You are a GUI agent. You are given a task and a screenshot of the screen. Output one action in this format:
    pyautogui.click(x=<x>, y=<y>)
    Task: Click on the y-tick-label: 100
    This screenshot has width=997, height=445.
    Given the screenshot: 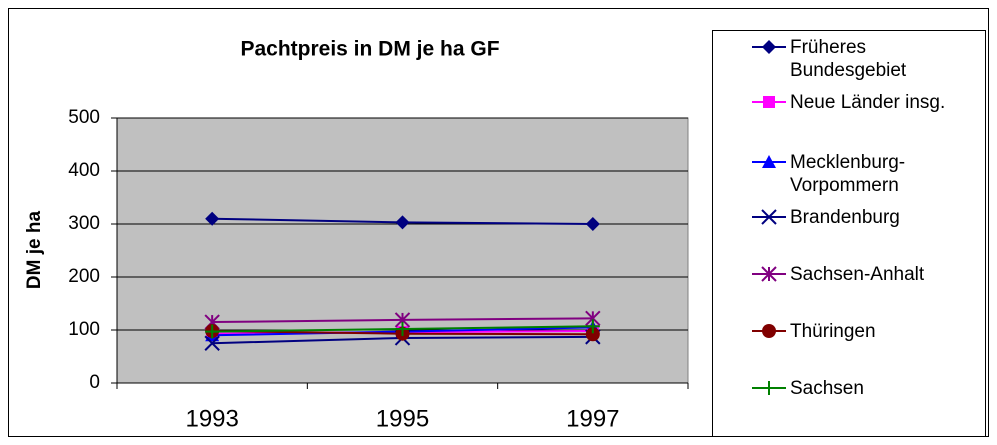 What is the action you would take?
    pyautogui.click(x=84, y=329)
    